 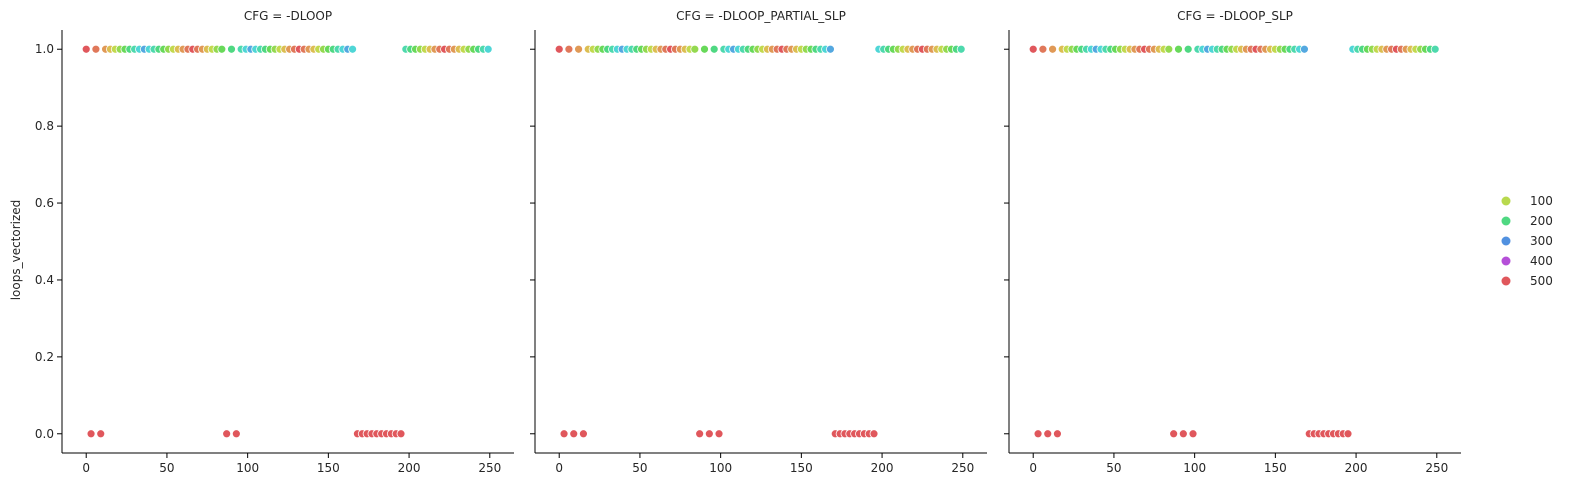 I want to click on y-tick-label: 1.0, so click(x=44, y=49).